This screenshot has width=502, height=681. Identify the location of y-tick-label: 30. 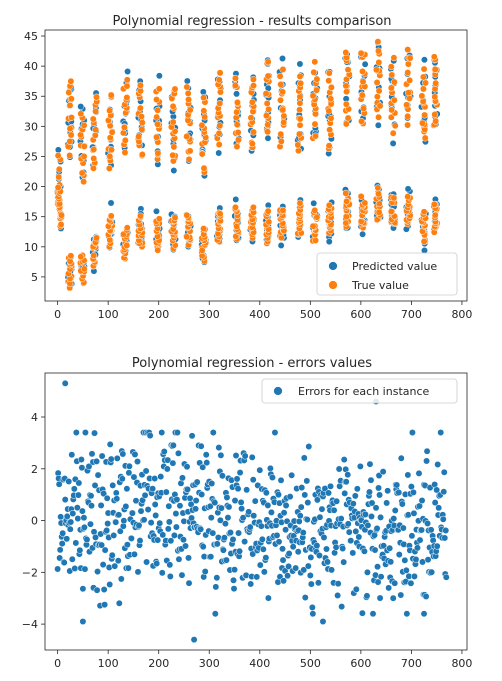
(31, 126).